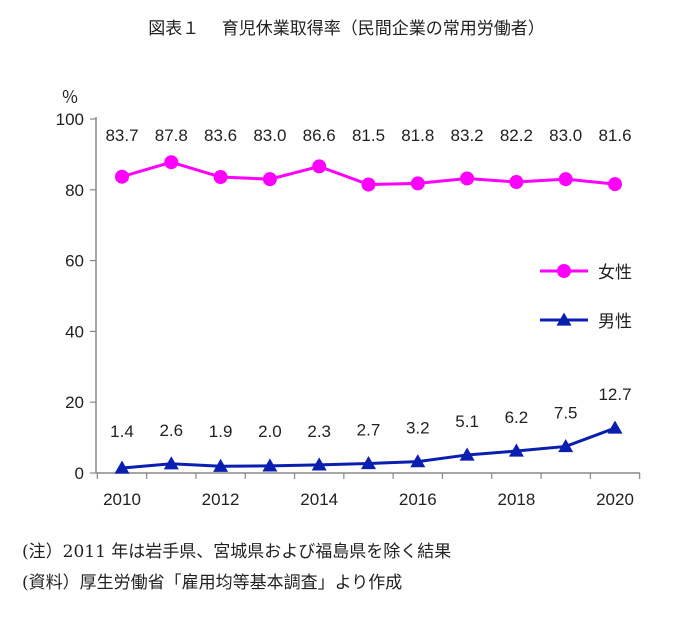  Describe the element at coordinates (212, 583) in the screenshot. I see `source-note: (資料）厚生労働省「雇用均等基本調査」より作成` at that location.